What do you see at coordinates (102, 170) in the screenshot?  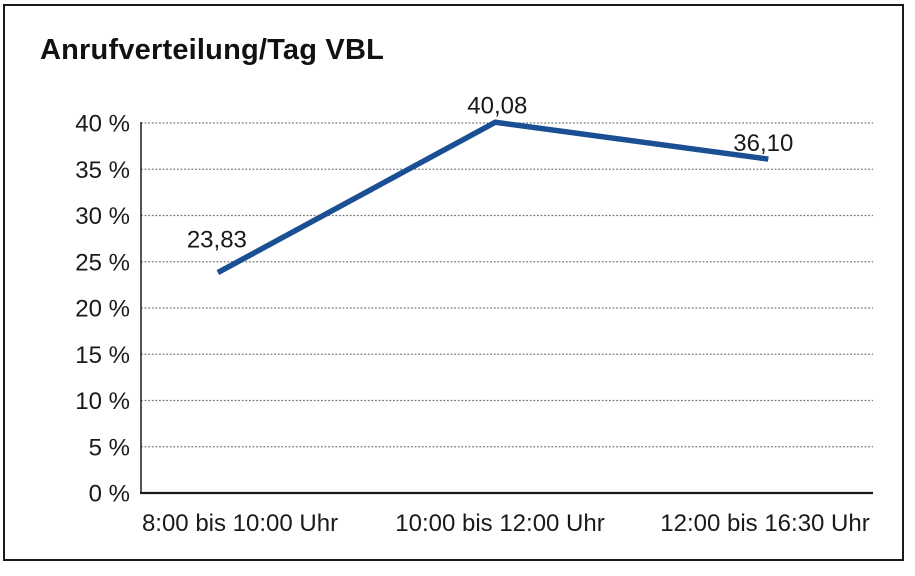 I see `y-tick-label: 35 %` at bounding box center [102, 170].